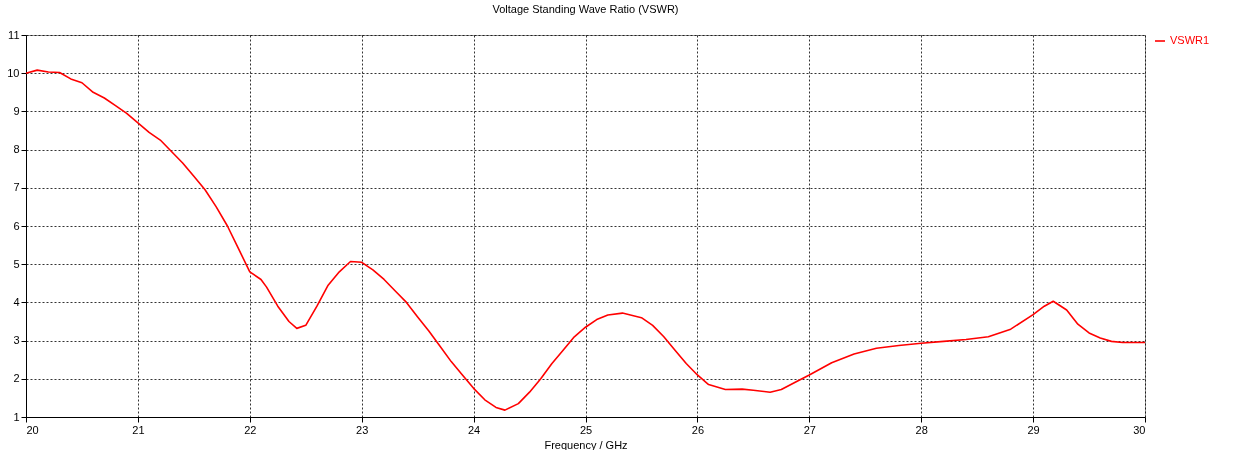 The image size is (1243, 459). I want to click on y-tick-label: 11, so click(14, 34).